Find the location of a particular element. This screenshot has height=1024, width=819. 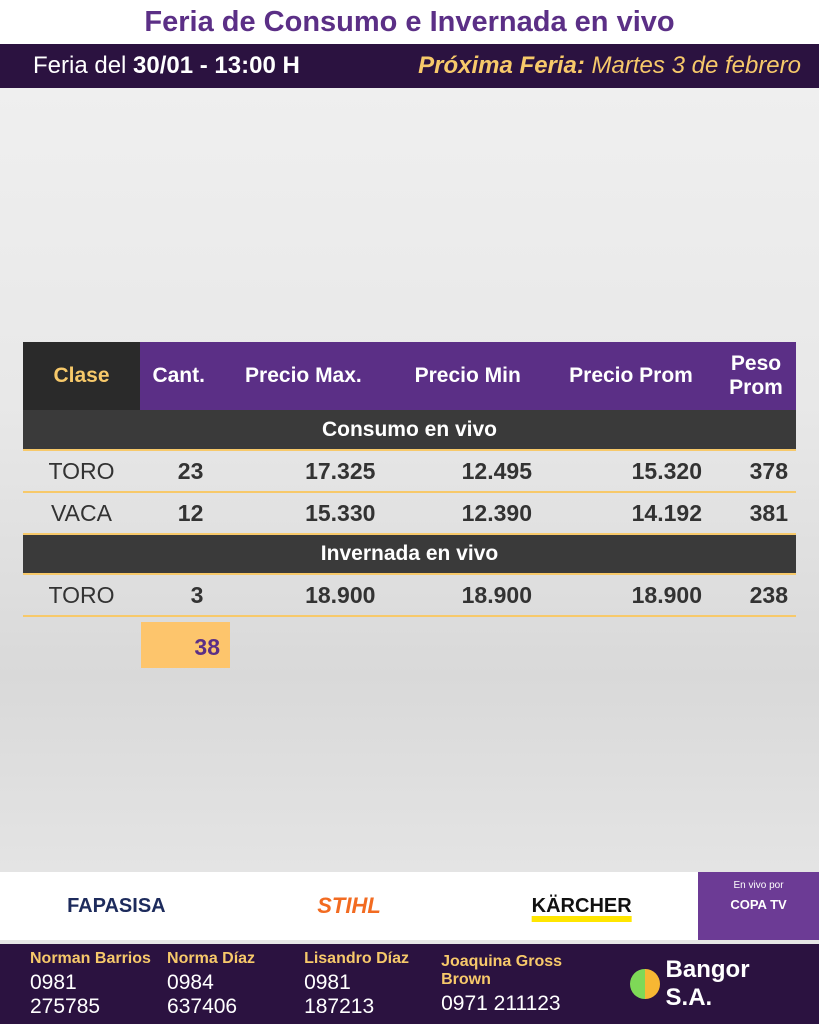

table-row: VACA 12 15.330 12.390 14.192 381 is located at coordinates (409, 513).